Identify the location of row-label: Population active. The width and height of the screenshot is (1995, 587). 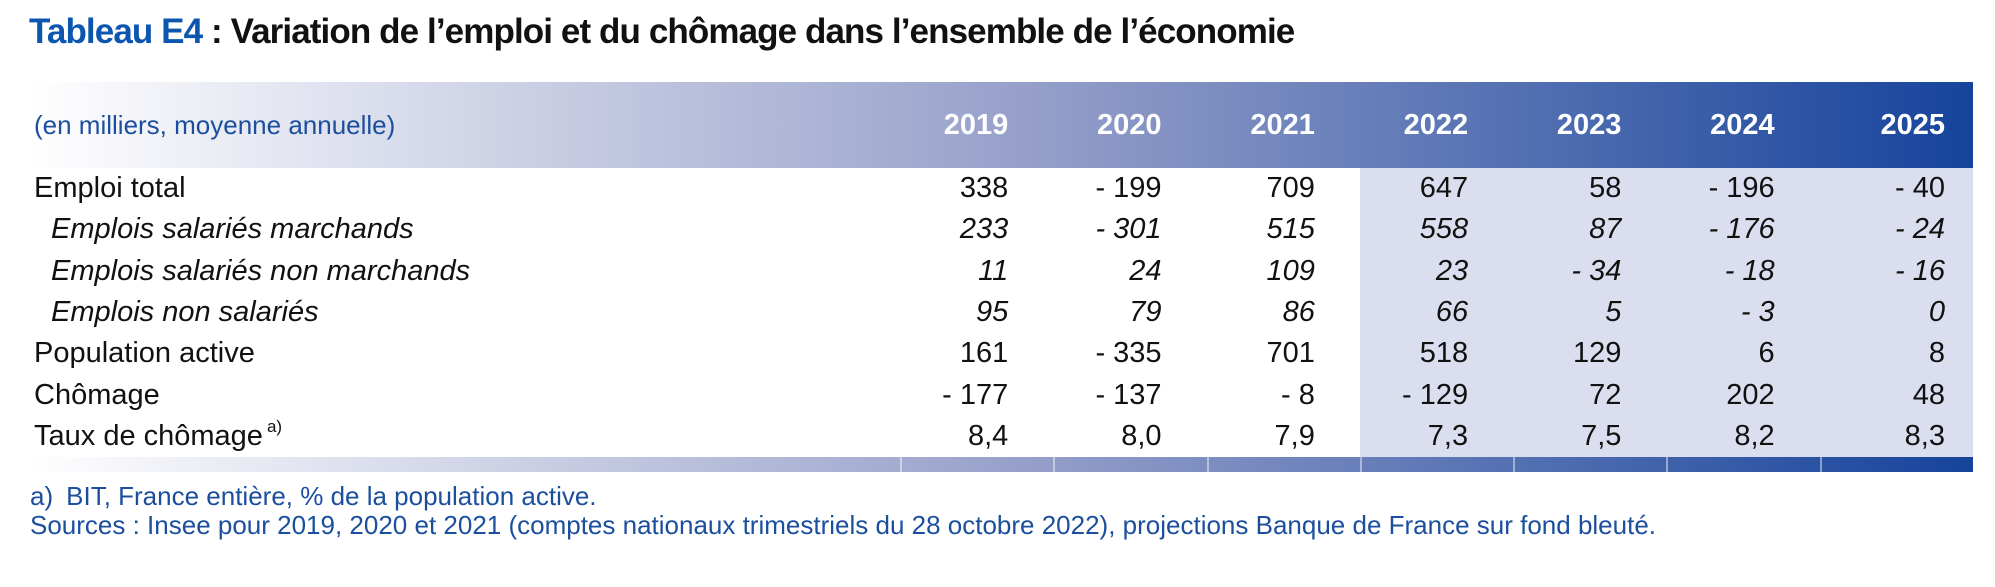
(463, 353).